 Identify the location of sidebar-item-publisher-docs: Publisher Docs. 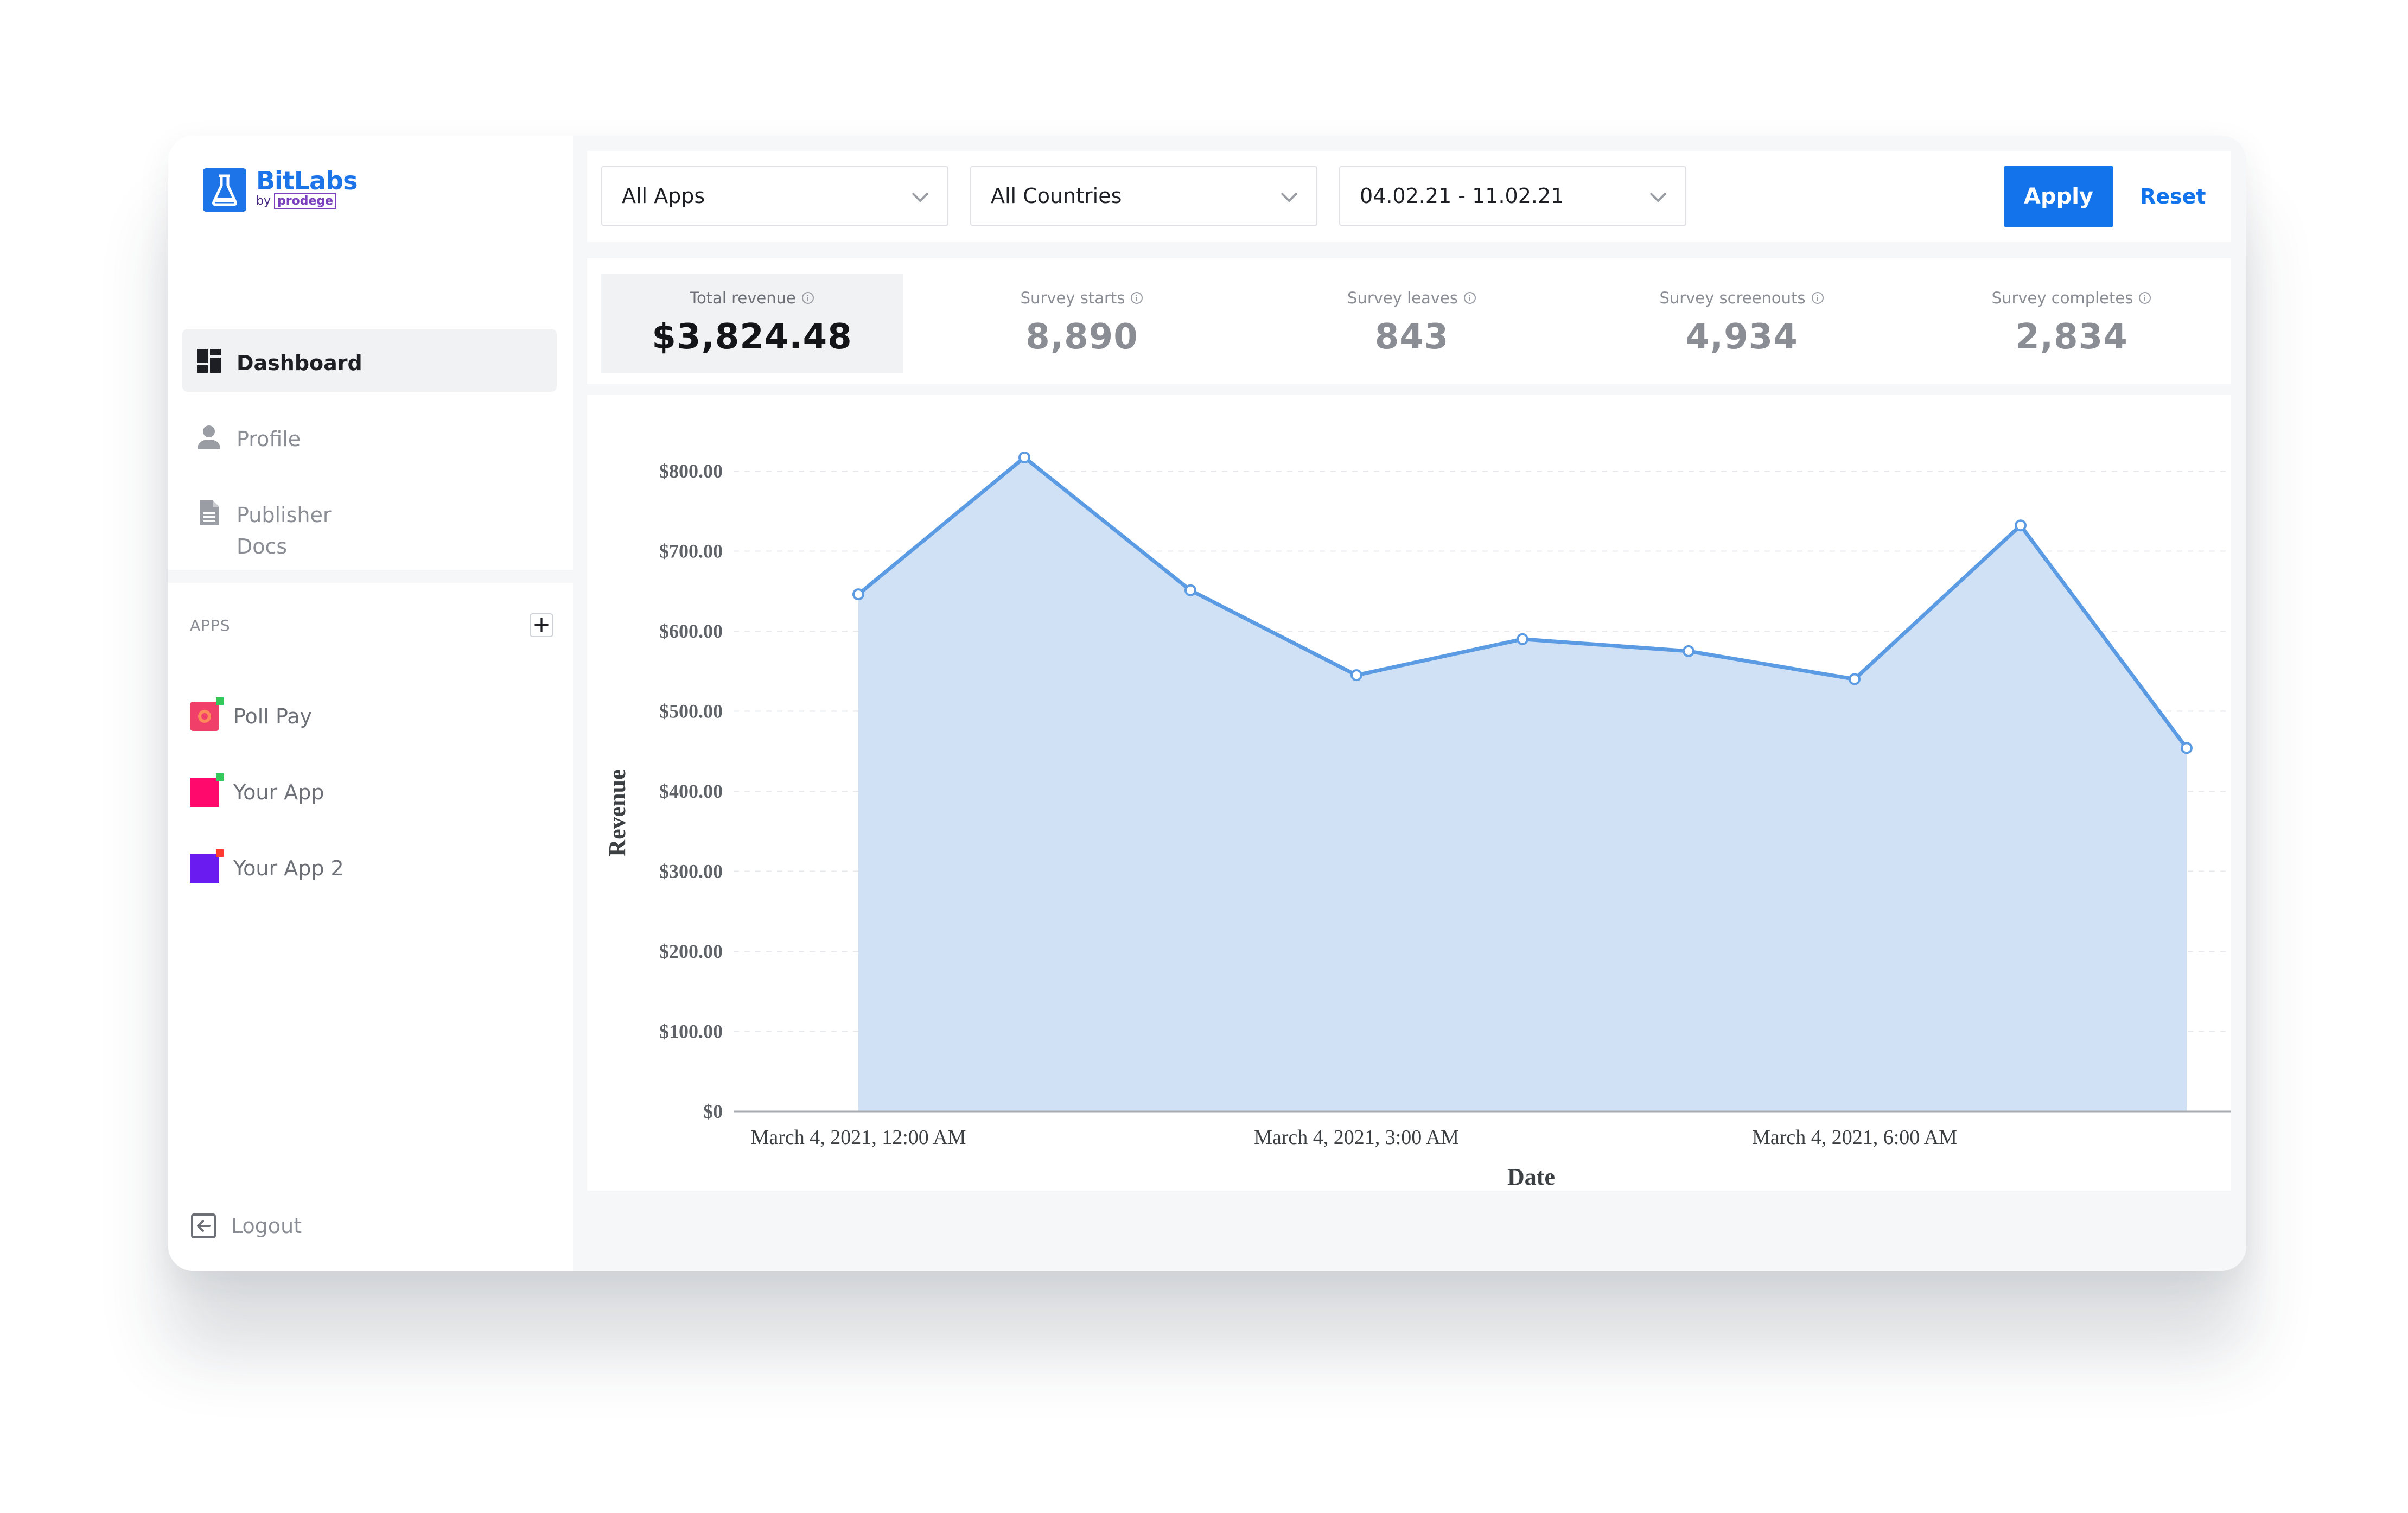
(369, 522).